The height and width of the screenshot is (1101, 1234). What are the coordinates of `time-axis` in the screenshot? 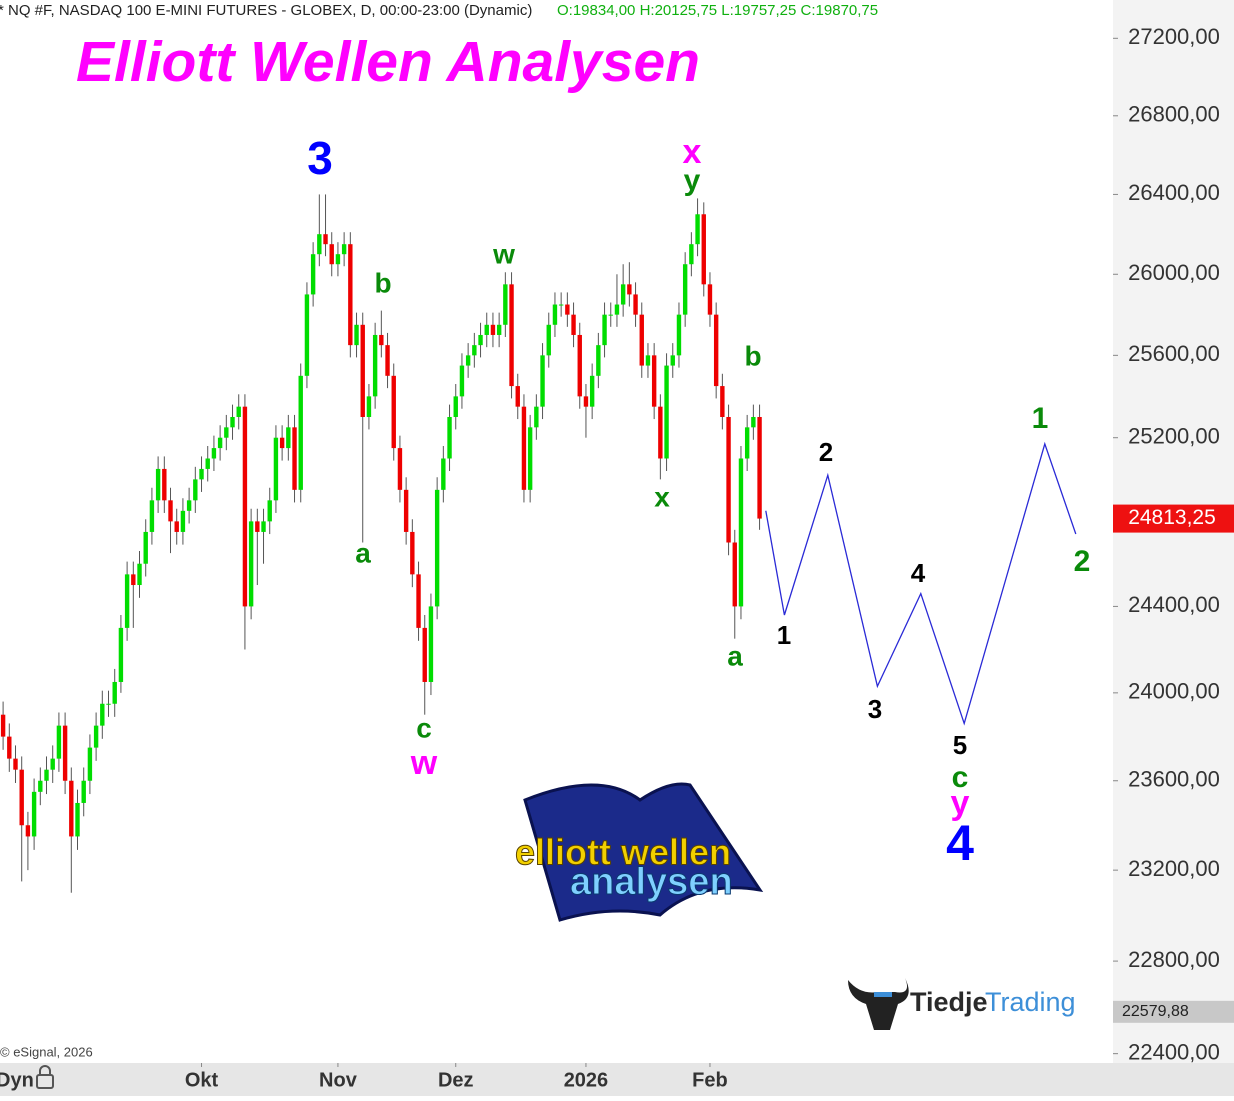 It's located at (617, 1079).